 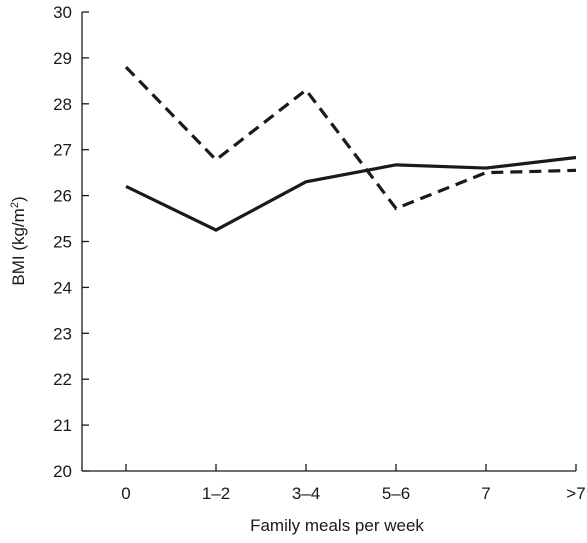 I want to click on series-line-solid, so click(x=351, y=193).